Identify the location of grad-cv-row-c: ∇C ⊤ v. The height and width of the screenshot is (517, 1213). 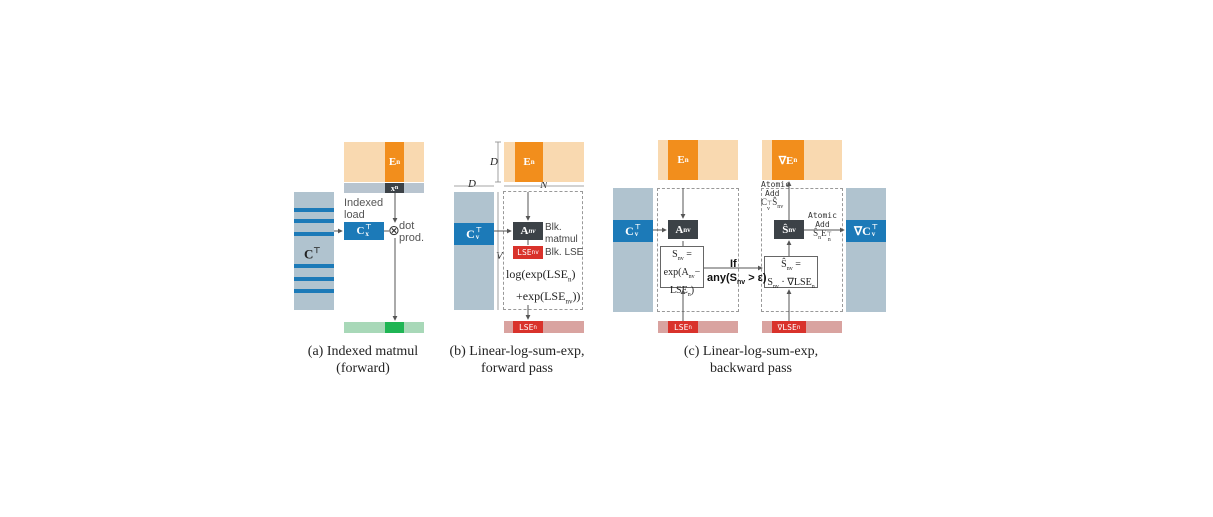
(866, 231).